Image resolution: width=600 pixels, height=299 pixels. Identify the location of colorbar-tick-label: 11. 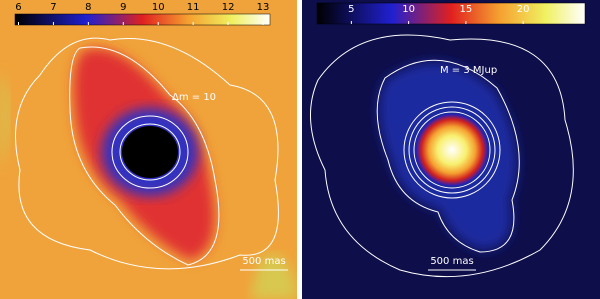
(193, 7).